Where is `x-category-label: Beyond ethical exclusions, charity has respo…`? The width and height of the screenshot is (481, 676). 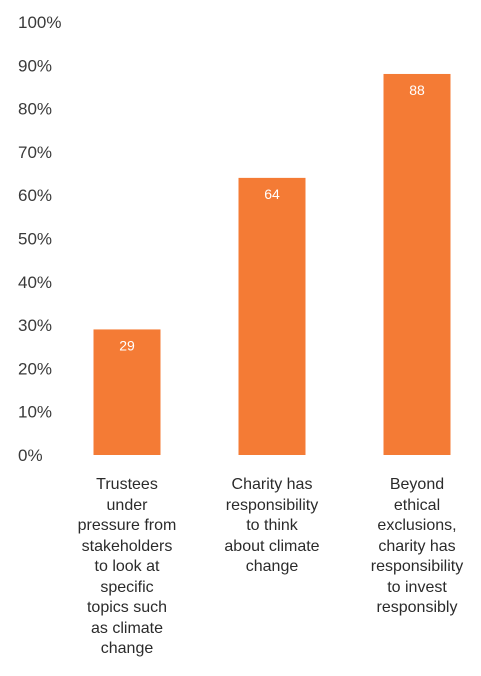
x-category-label: Beyond ethical exclusions, charity has respo… is located at coordinates (416, 547).